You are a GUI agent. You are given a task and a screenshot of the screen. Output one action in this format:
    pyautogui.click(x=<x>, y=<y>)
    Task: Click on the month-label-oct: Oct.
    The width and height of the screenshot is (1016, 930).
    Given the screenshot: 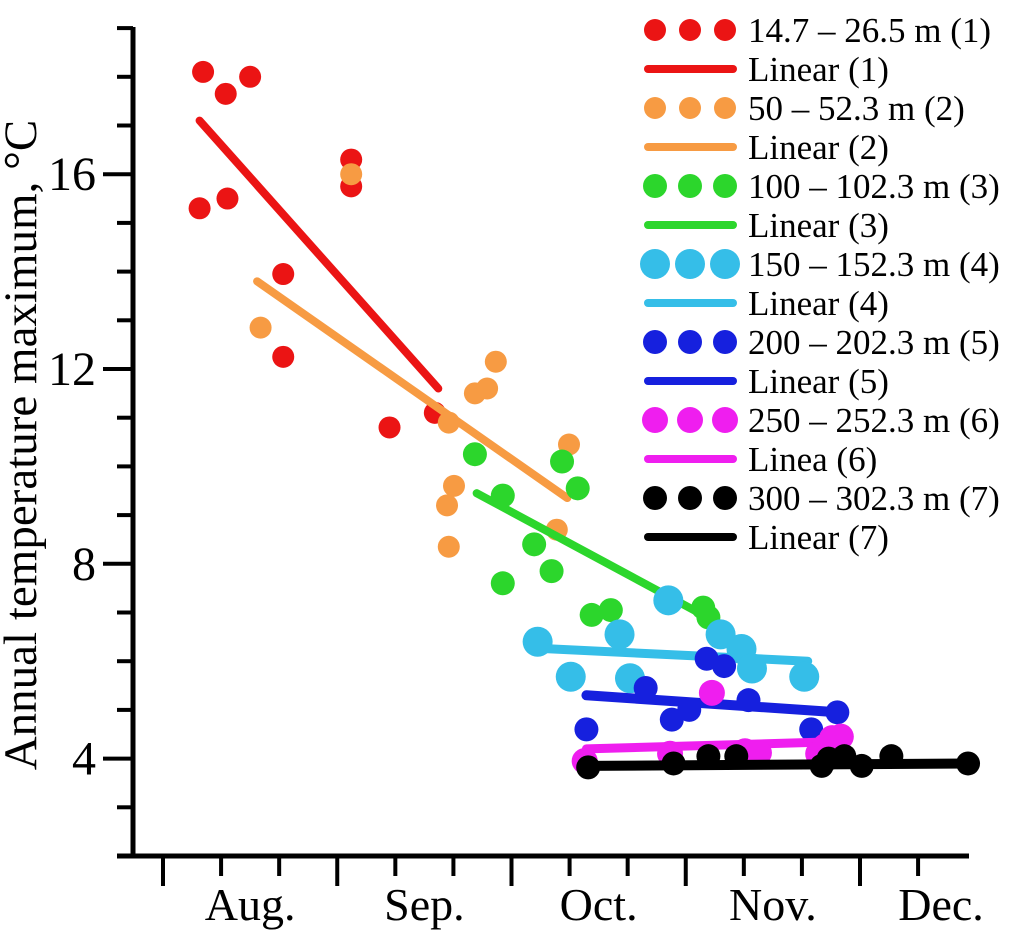 What is the action you would take?
    pyautogui.click(x=599, y=904)
    